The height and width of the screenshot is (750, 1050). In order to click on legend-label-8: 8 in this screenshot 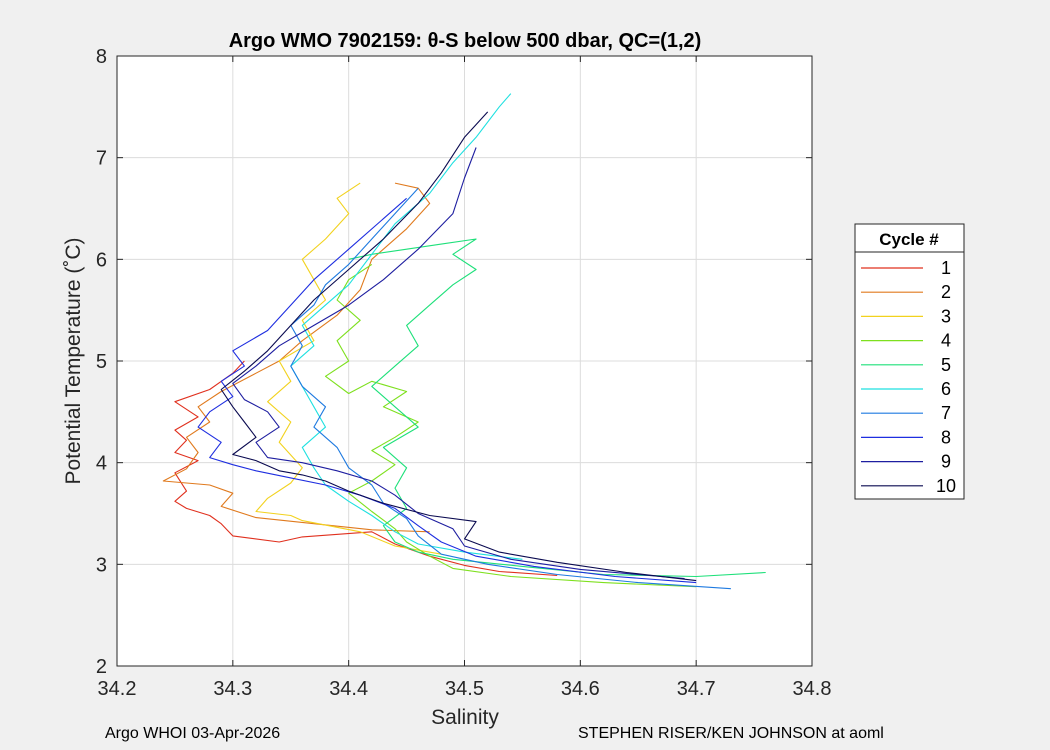, I will do `click(946, 437)`.